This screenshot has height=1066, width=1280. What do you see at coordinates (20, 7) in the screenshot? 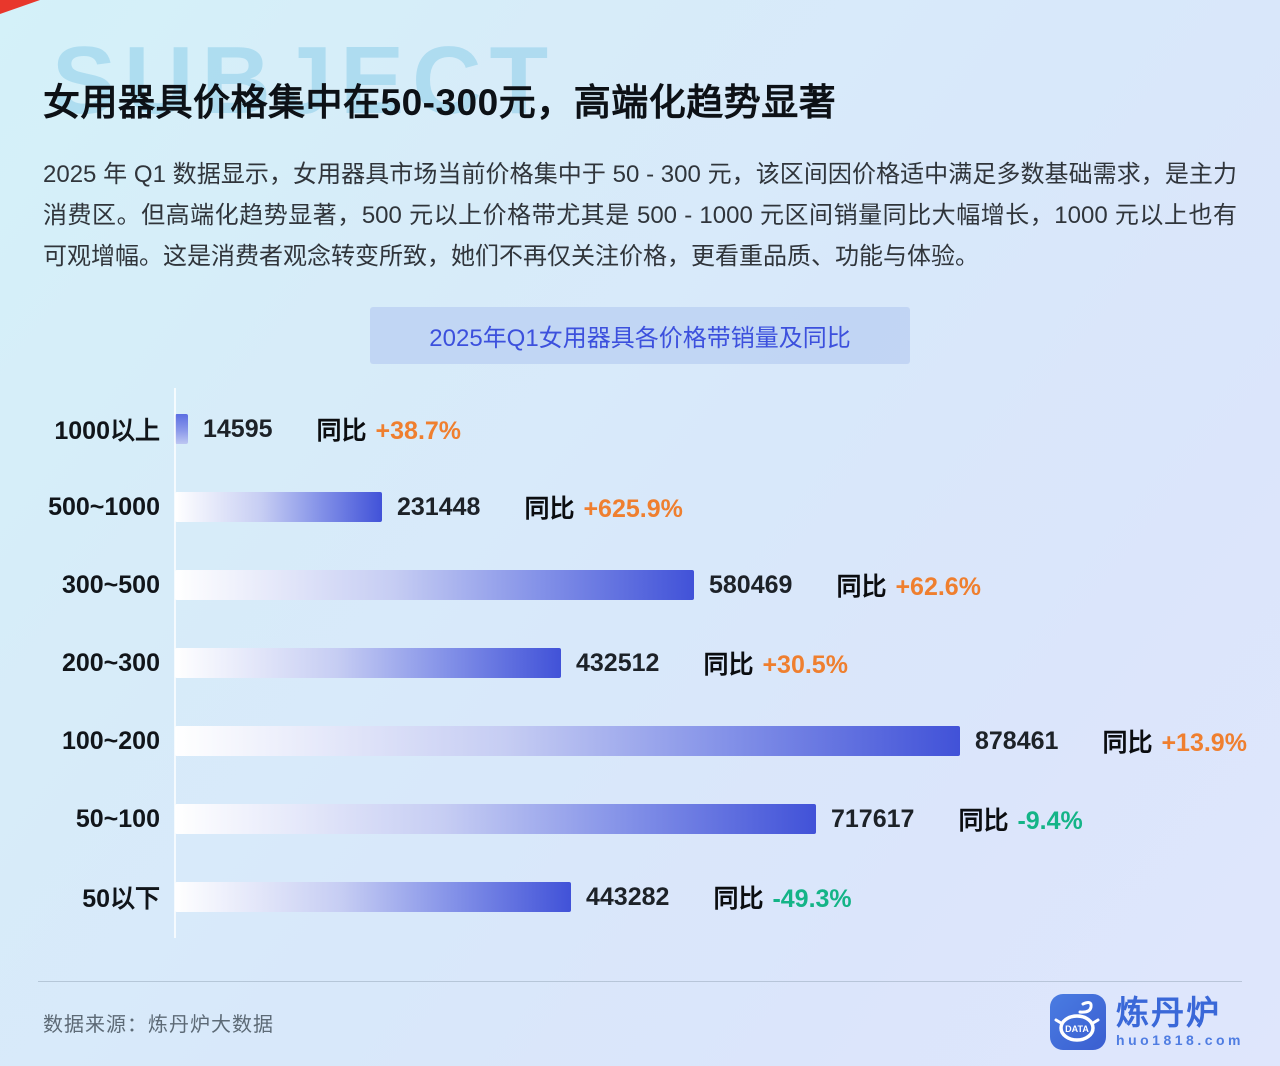
I see `corner-ribbon` at bounding box center [20, 7].